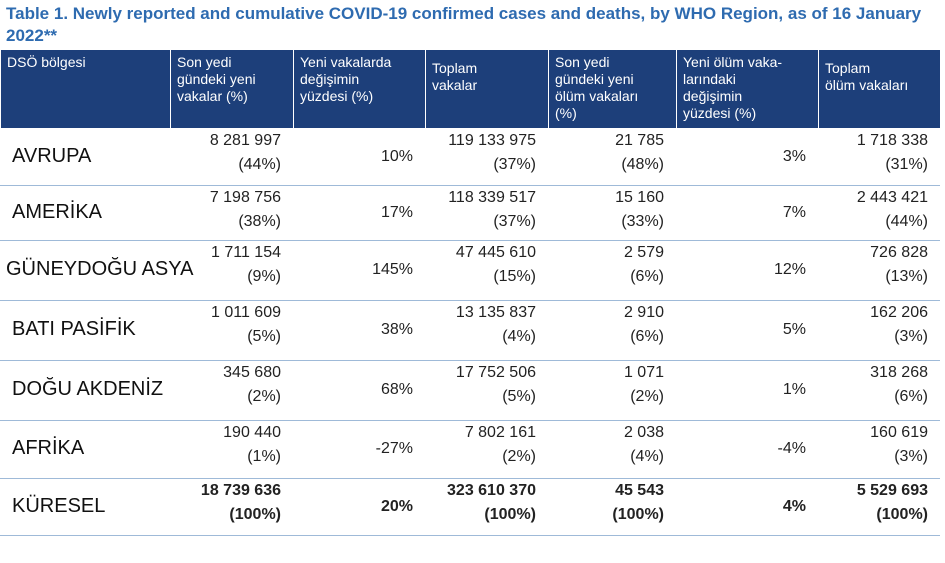  What do you see at coordinates (259, 221) in the screenshot?
I see `cell-text: (38%)` at bounding box center [259, 221].